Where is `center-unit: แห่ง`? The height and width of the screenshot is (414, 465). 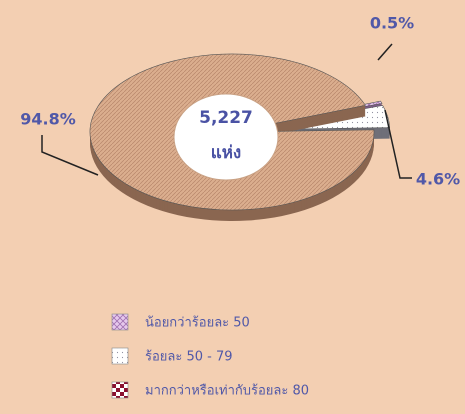
center-unit: แห่ง is located at coordinates (226, 153).